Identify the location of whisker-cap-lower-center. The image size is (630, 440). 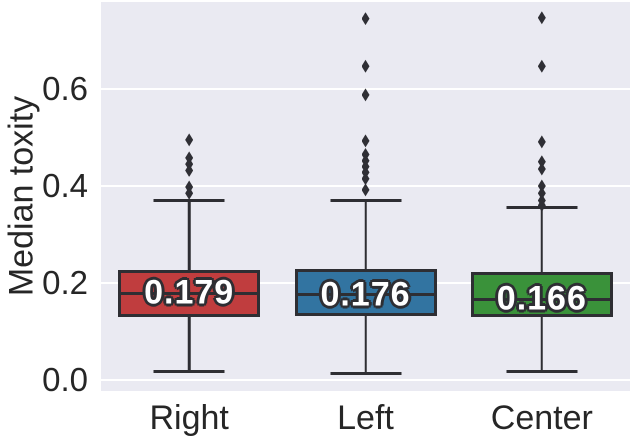
(542, 372).